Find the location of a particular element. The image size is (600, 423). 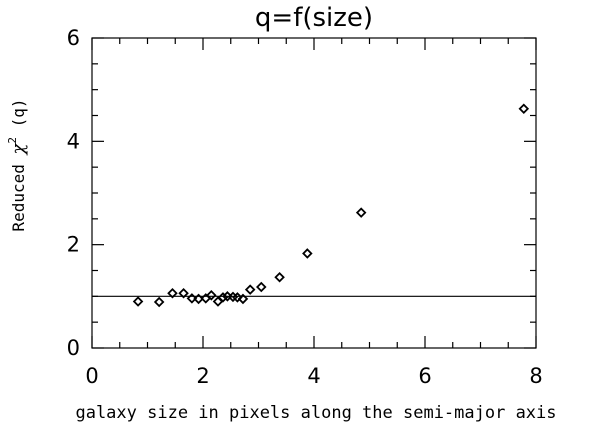

y-tick-label: 0 is located at coordinates (73, 348).